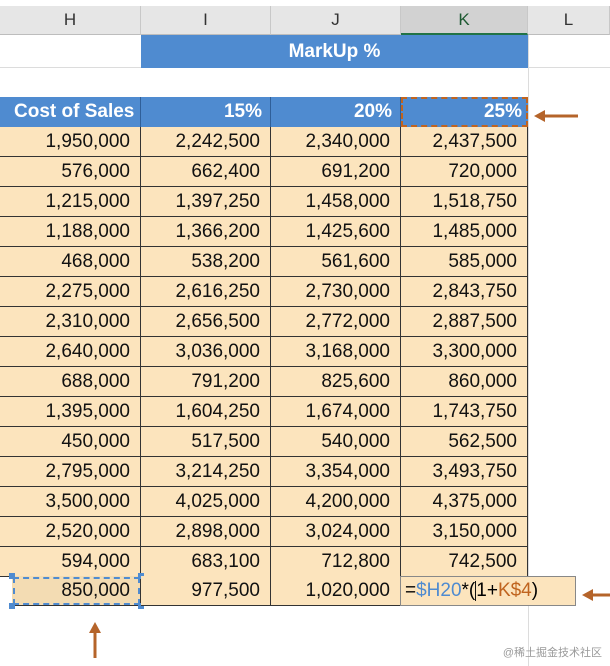  Describe the element at coordinates (206, 202) in the screenshot. I see `table-cell: 1,397,250` at that location.